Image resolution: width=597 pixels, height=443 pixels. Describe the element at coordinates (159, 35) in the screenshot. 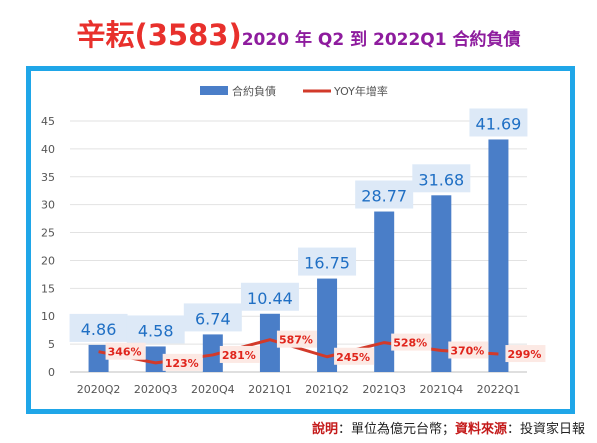

I see `chart-title-main: 辛耘(3583)` at that location.